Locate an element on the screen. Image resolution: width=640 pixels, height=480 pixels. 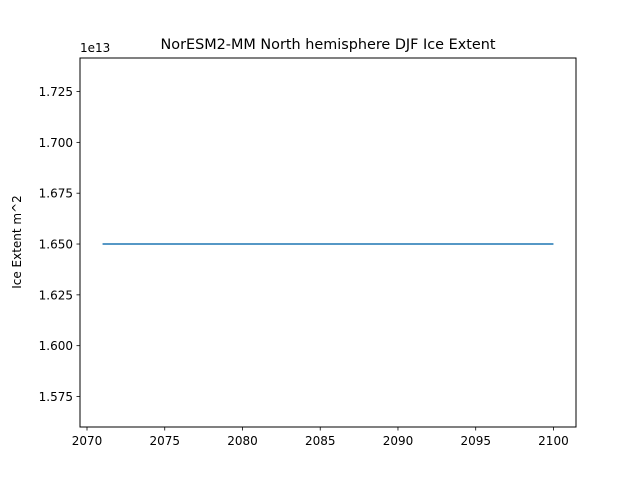
x-tick-label: 2075 is located at coordinates (164, 441).